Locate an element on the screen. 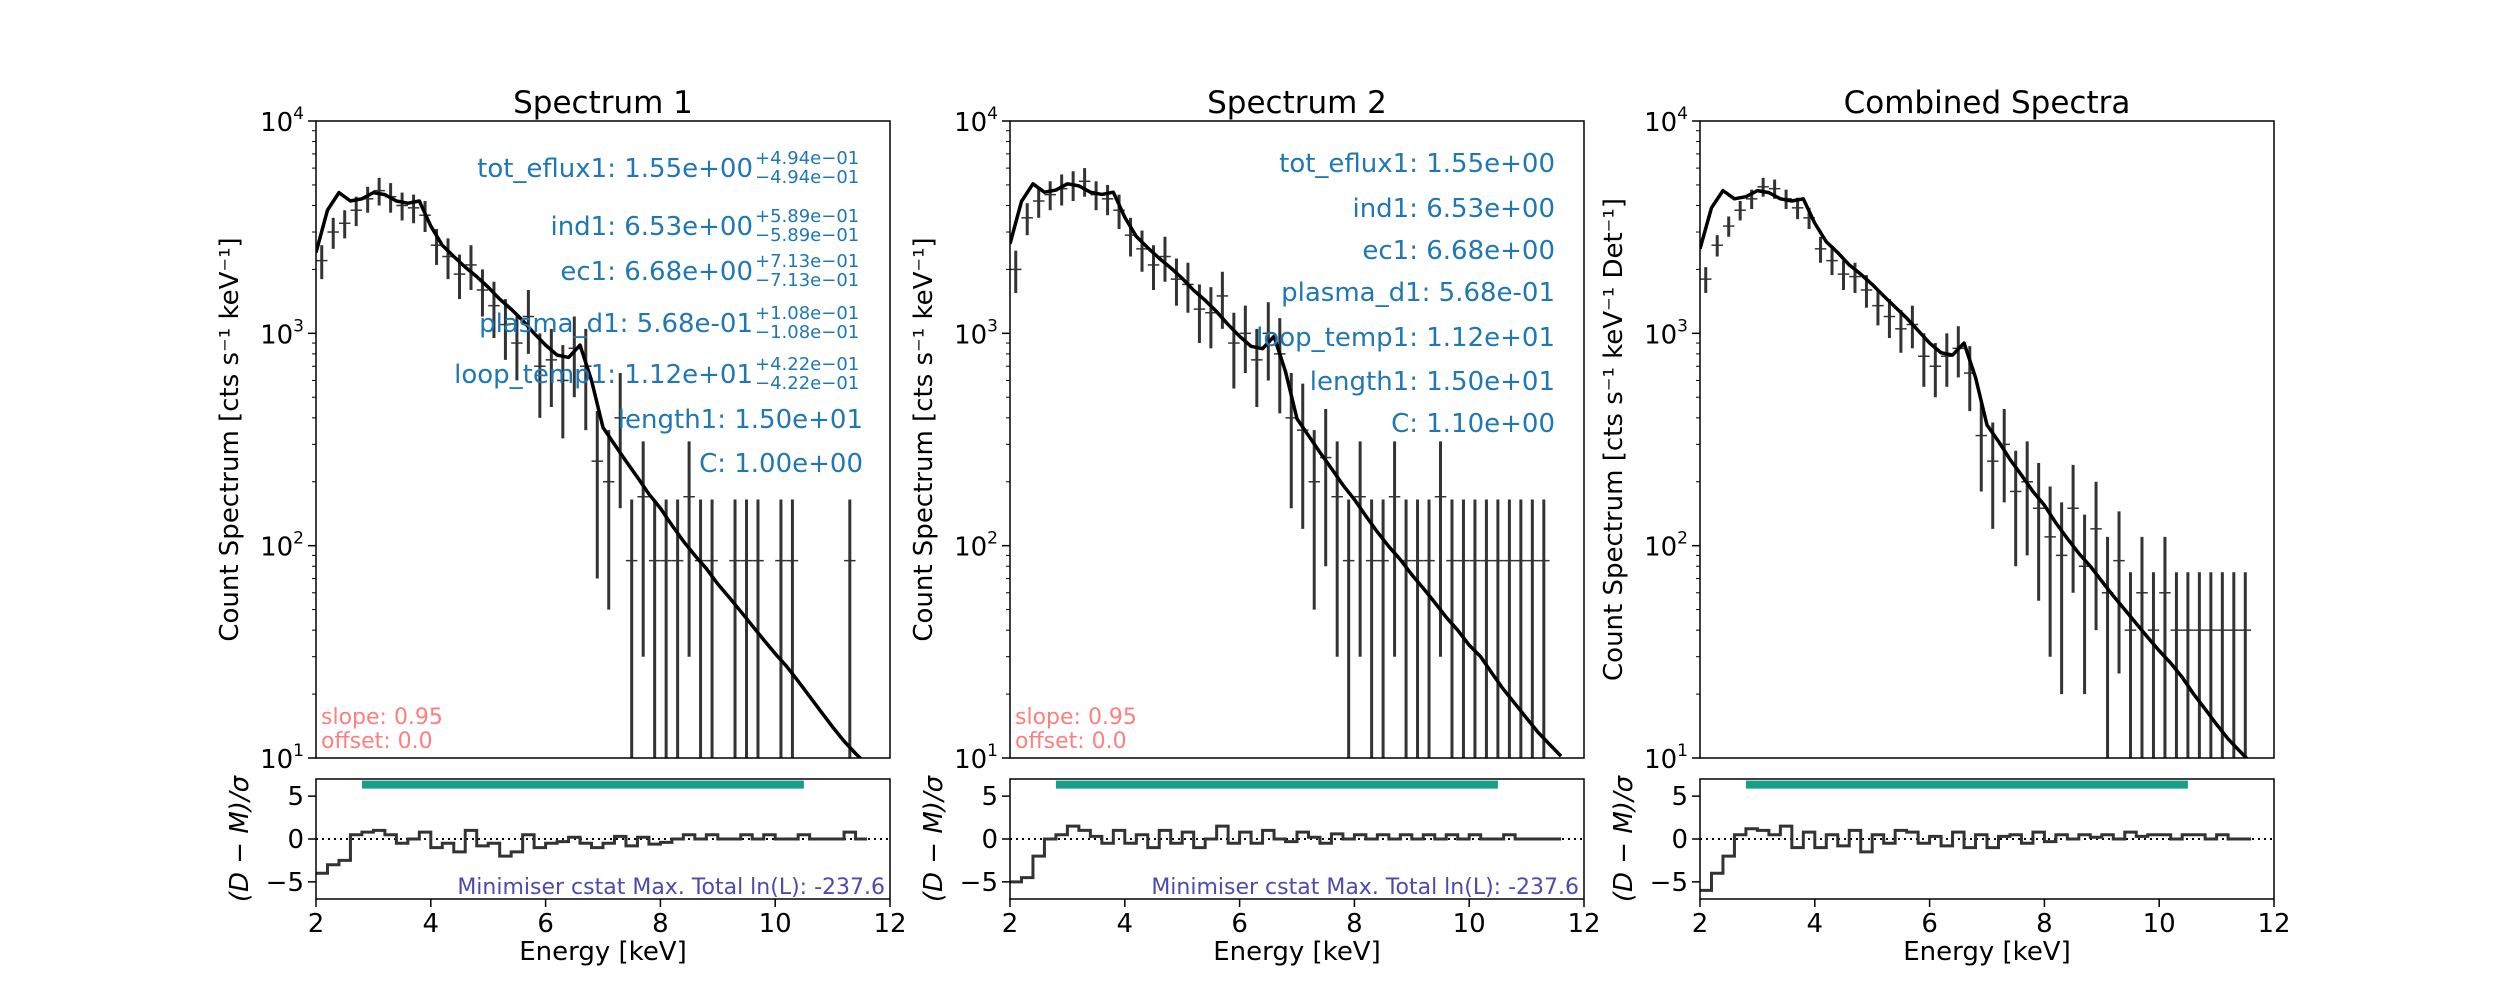 Image resolution: width=2500 pixels, height=1000 pixels. param-error-minus: −4.94e−01 is located at coordinates (807, 177).